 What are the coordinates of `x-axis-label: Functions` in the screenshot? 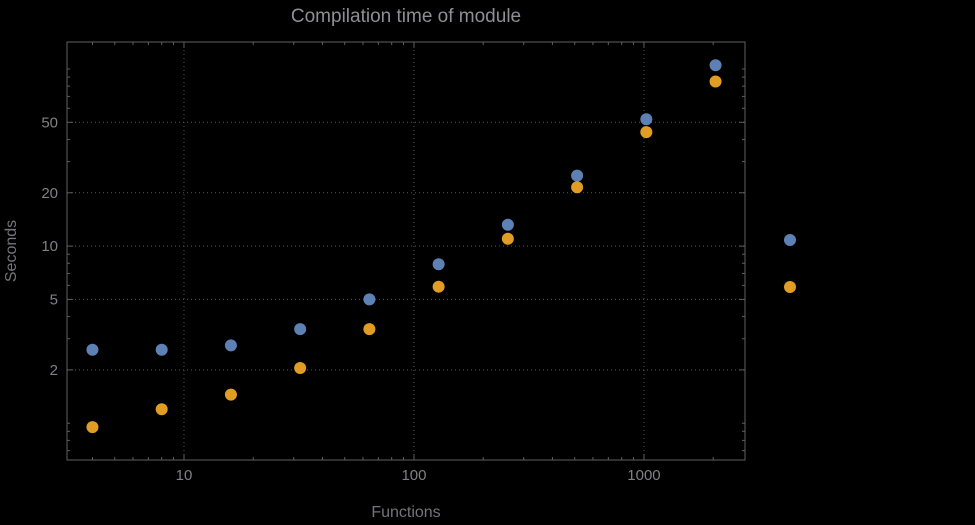 It's located at (405, 512).